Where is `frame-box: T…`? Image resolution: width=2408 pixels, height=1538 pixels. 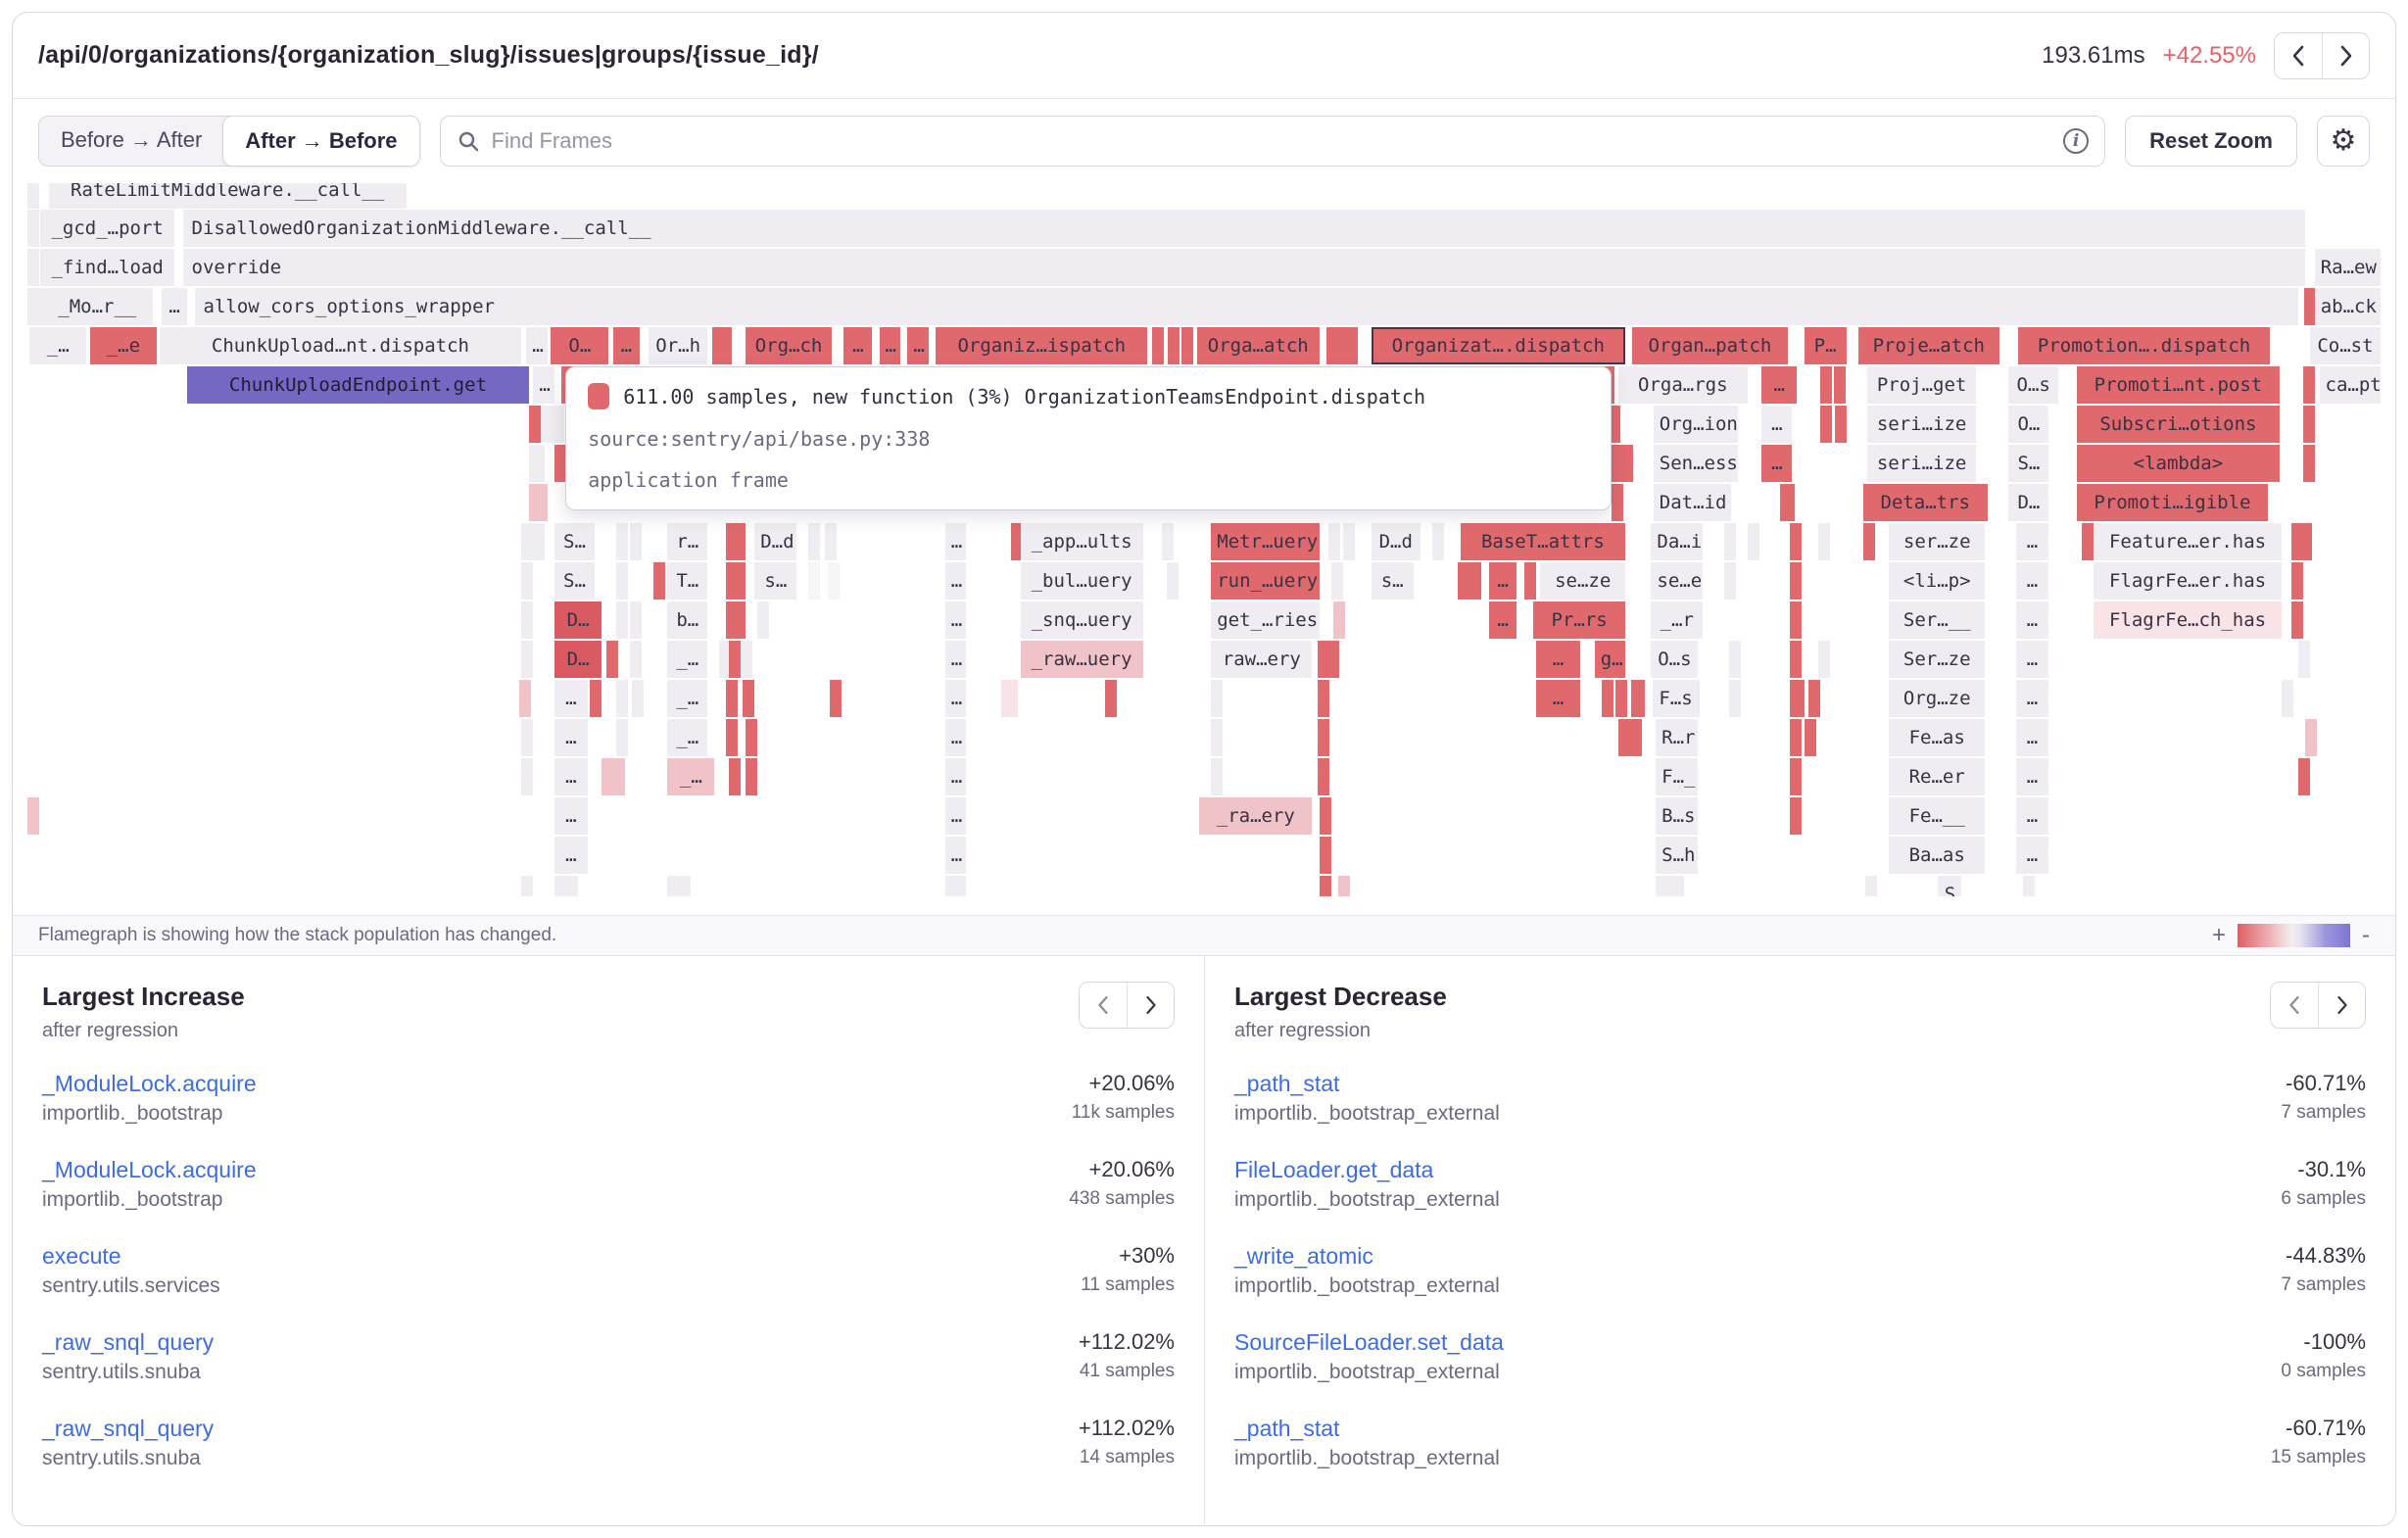
frame-box: T… is located at coordinates (687, 581).